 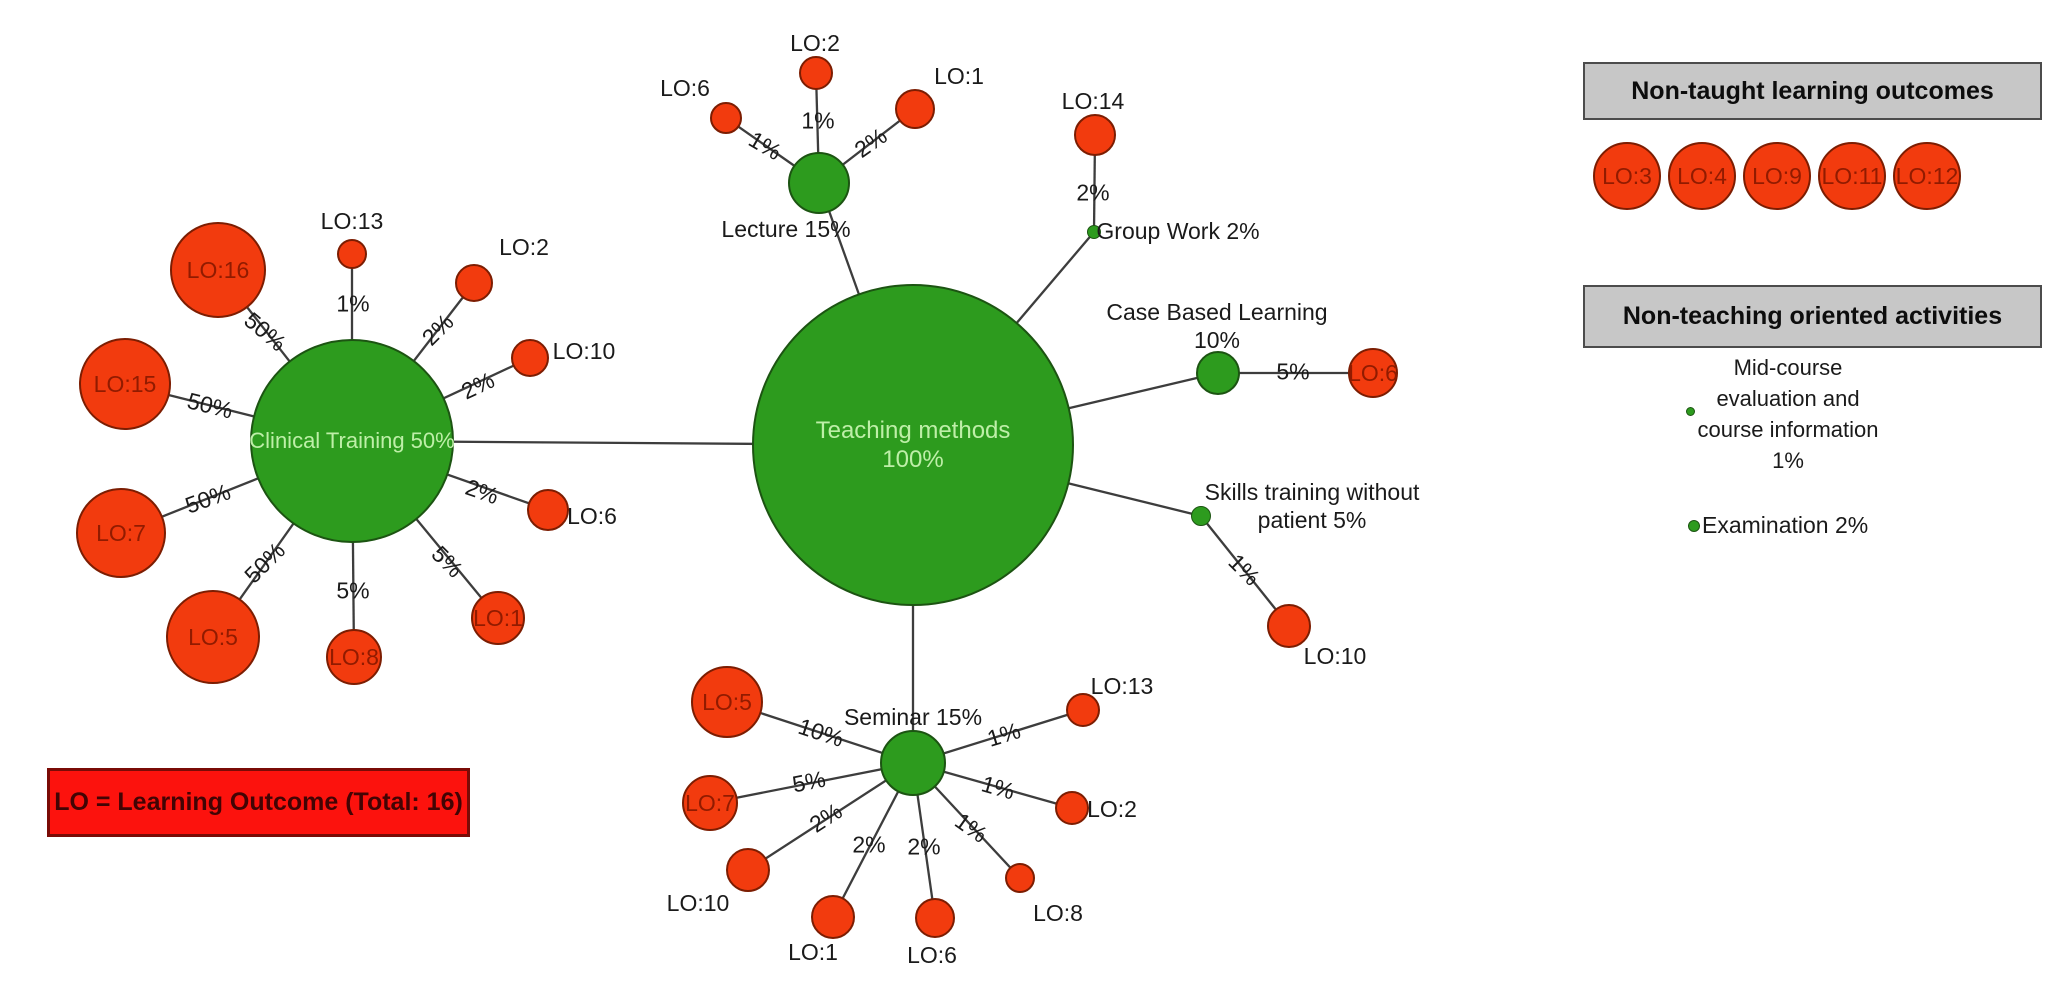 I want to click on node-case-based, so click(x=1218, y=373).